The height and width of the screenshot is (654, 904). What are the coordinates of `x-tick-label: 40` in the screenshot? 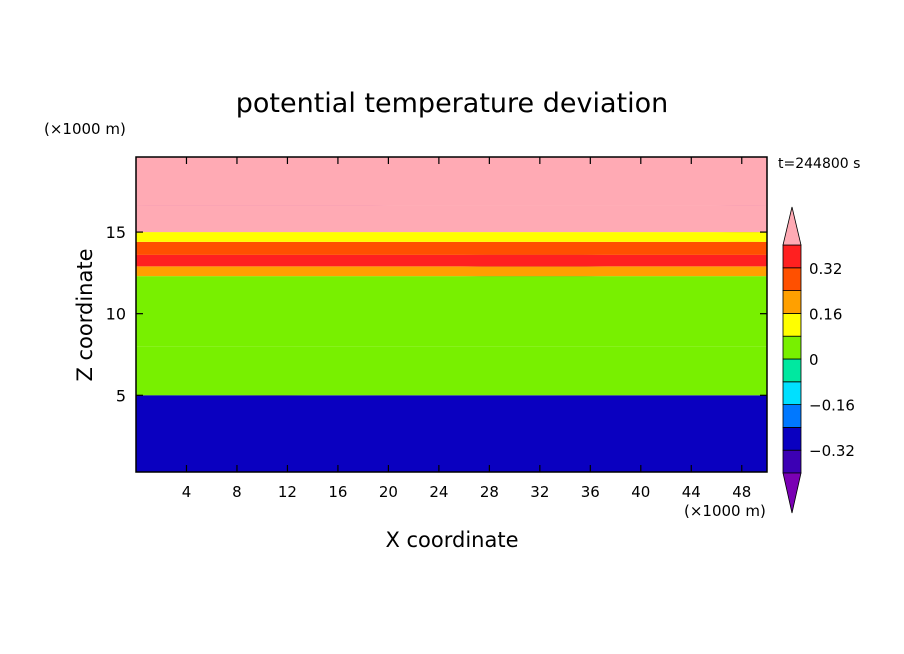 It's located at (640, 492).